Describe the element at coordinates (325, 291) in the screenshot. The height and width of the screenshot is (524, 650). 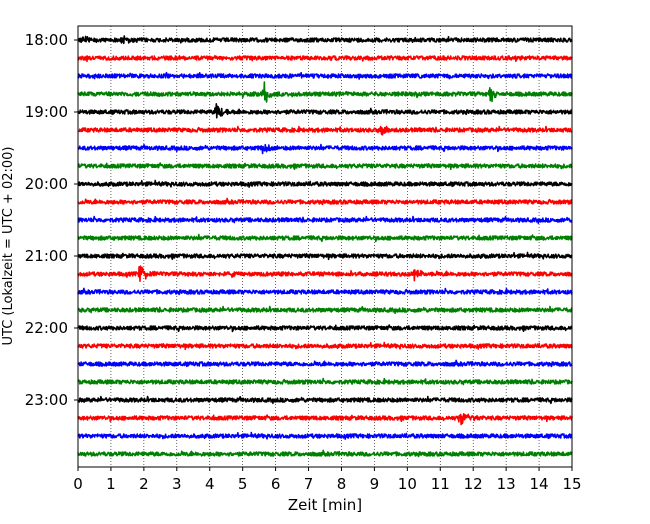
I see `trace-21:30` at that location.